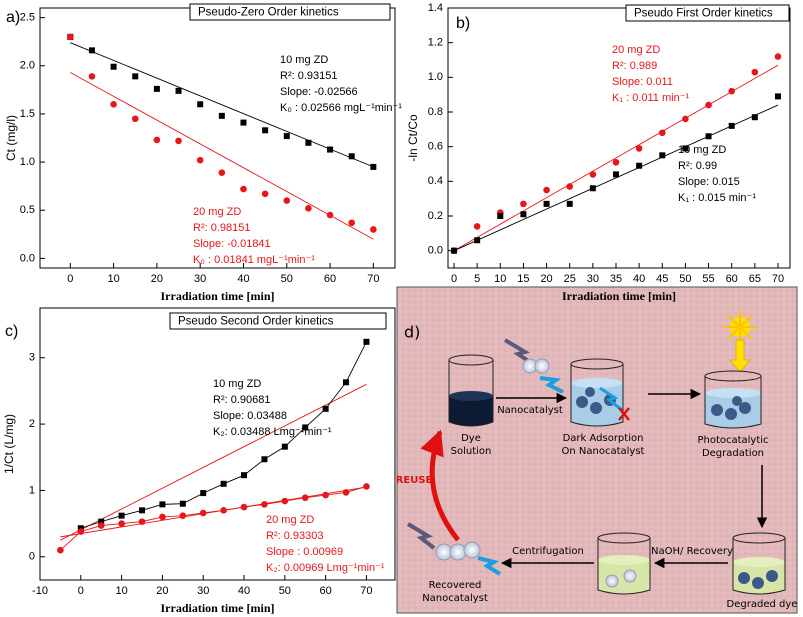 The width and height of the screenshot is (803, 617). I want to click on panel-label: a), so click(13, 17).